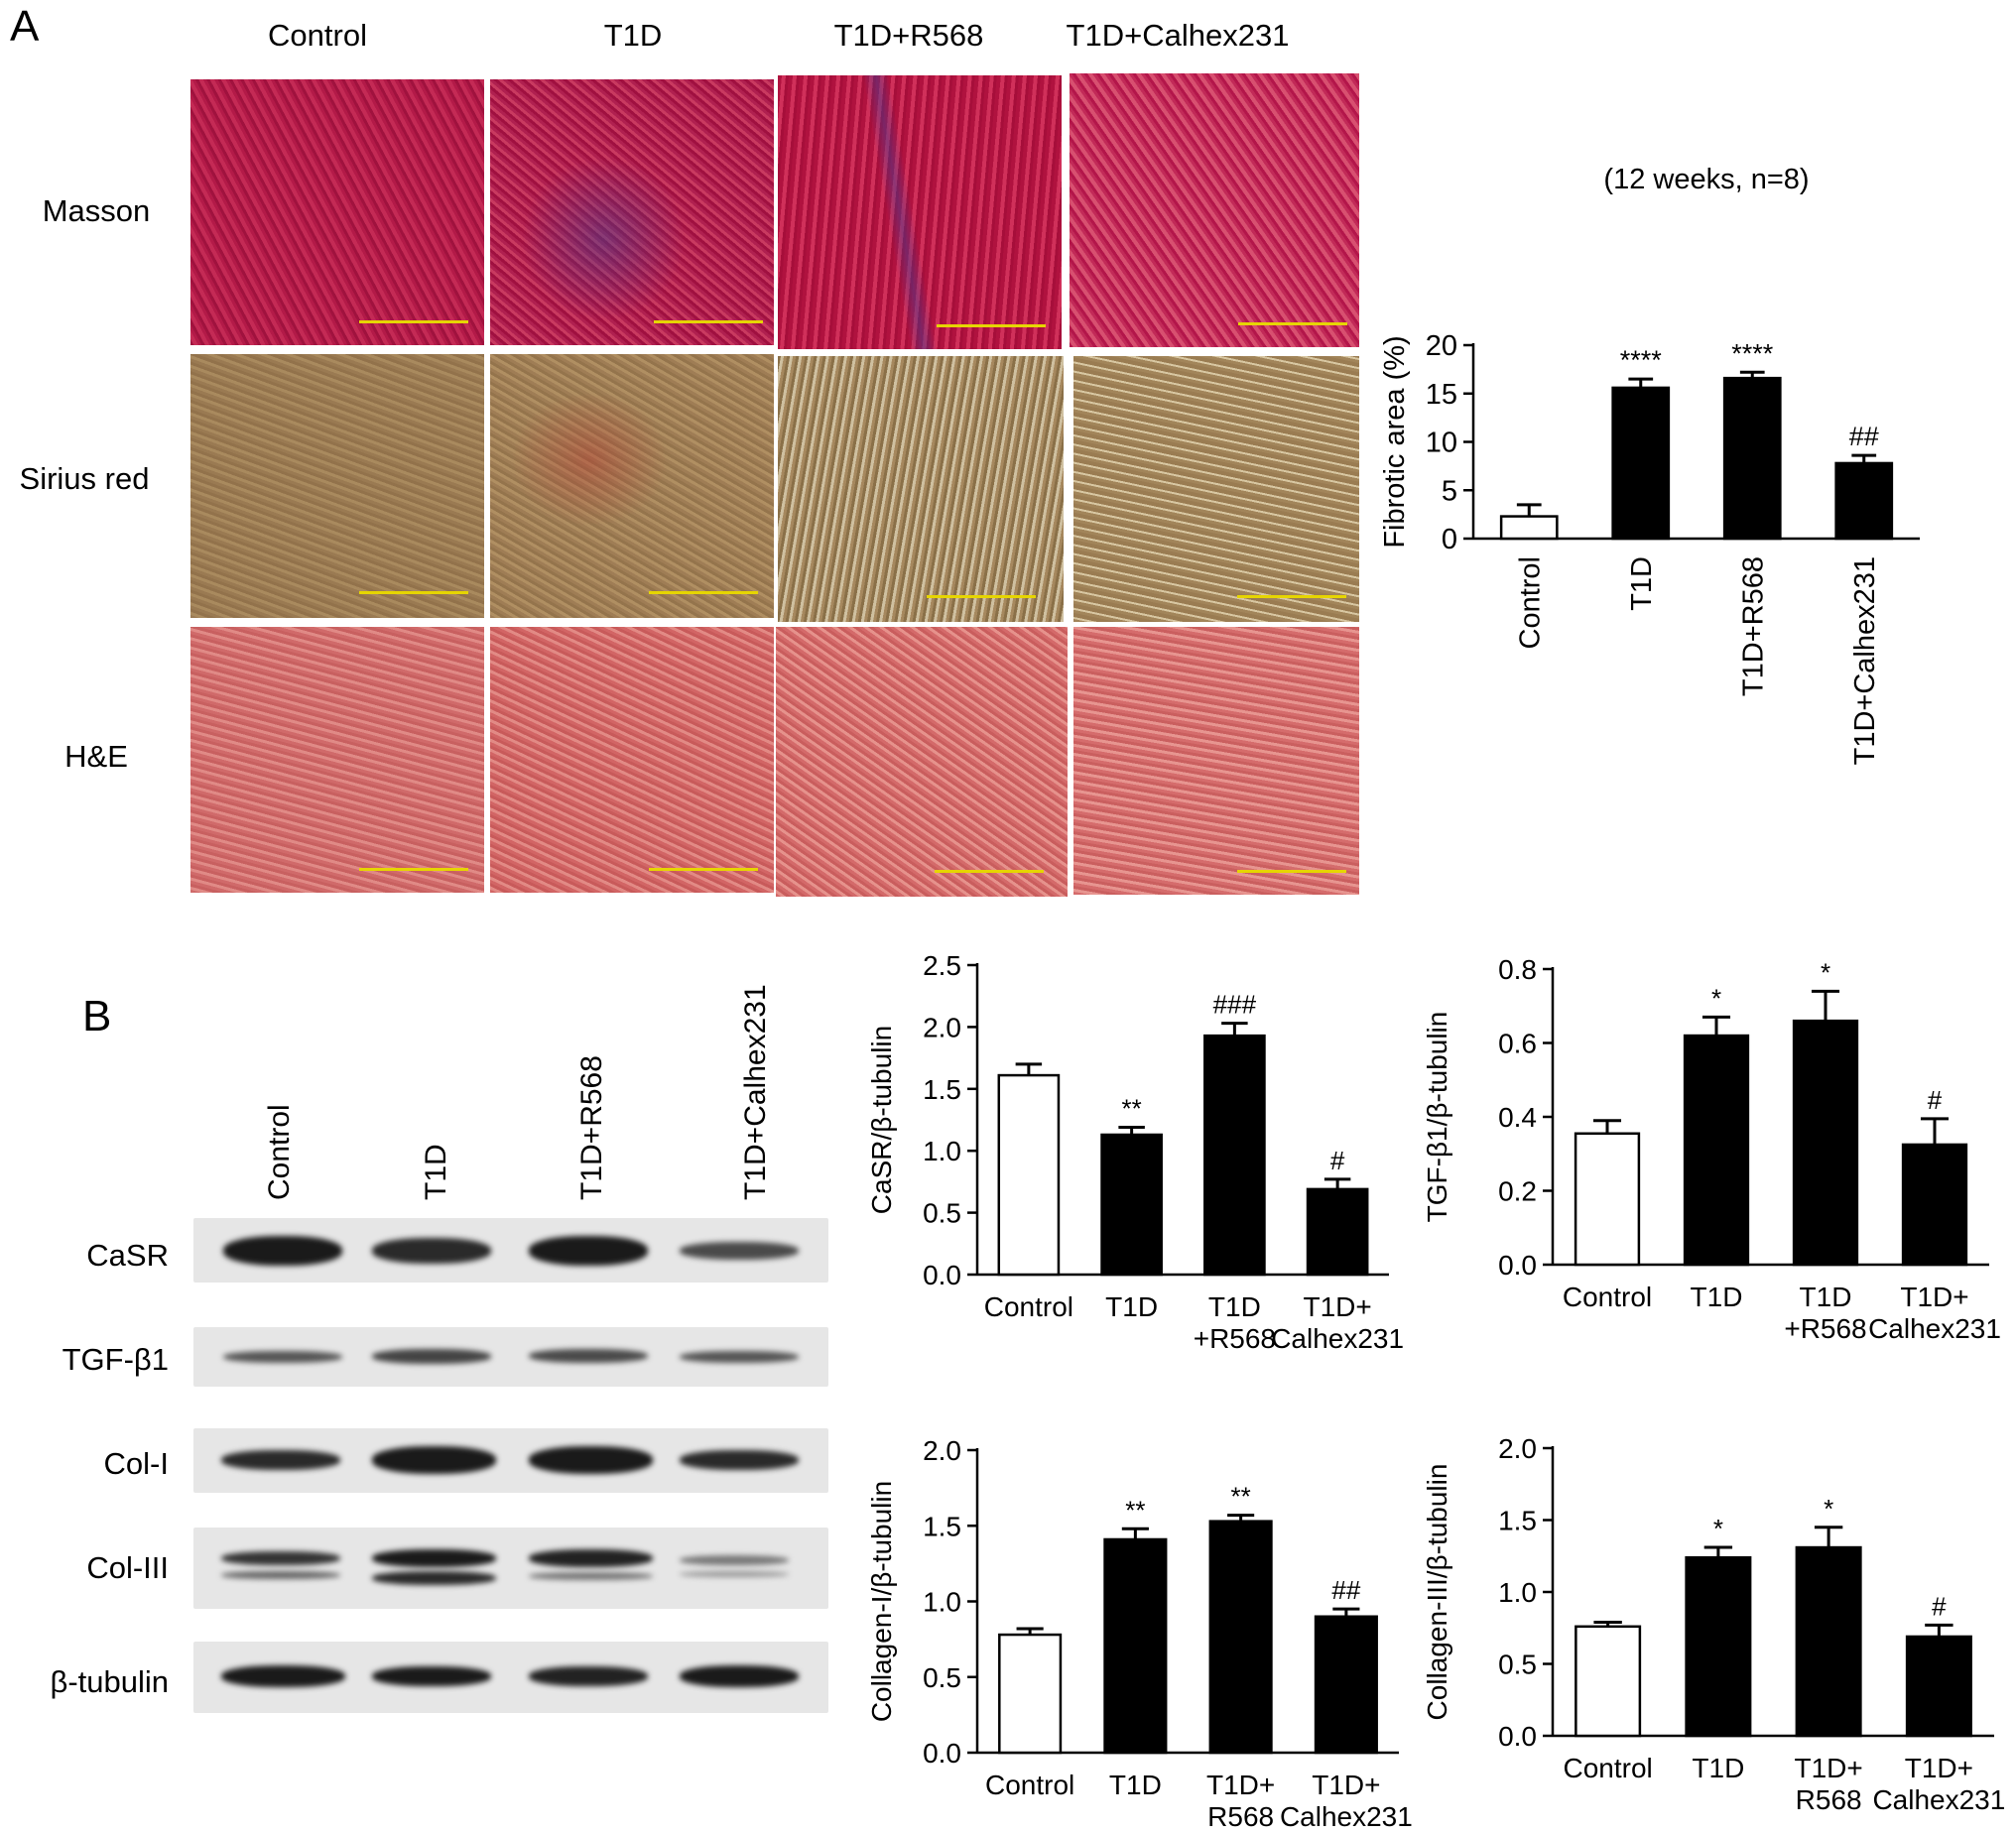 This screenshot has height=1834, width=2016. I want to click on col1-y-tick-label: 2.0, so click(942, 1450).